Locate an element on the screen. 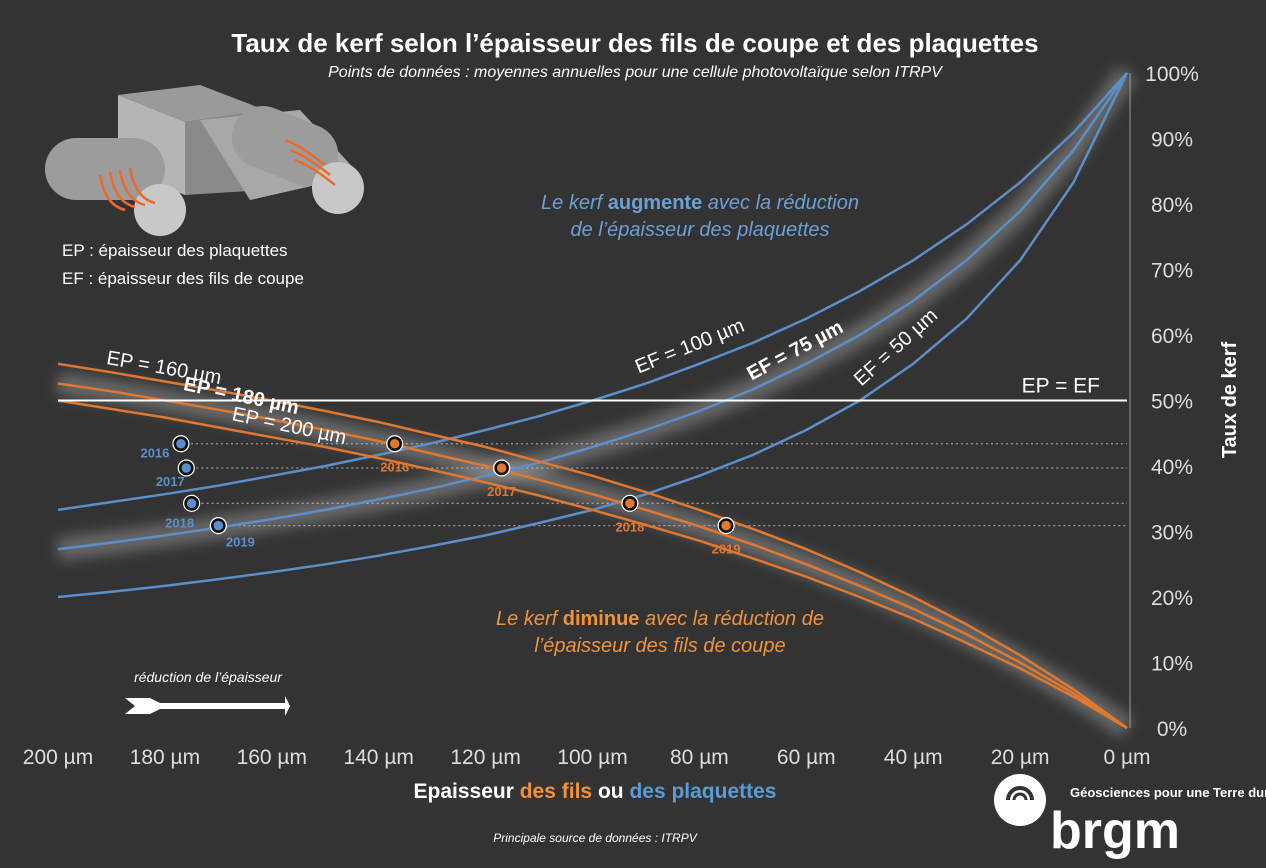 This screenshot has width=1266, height=868. x-tick-label: 160 µm is located at coordinates (272, 757).